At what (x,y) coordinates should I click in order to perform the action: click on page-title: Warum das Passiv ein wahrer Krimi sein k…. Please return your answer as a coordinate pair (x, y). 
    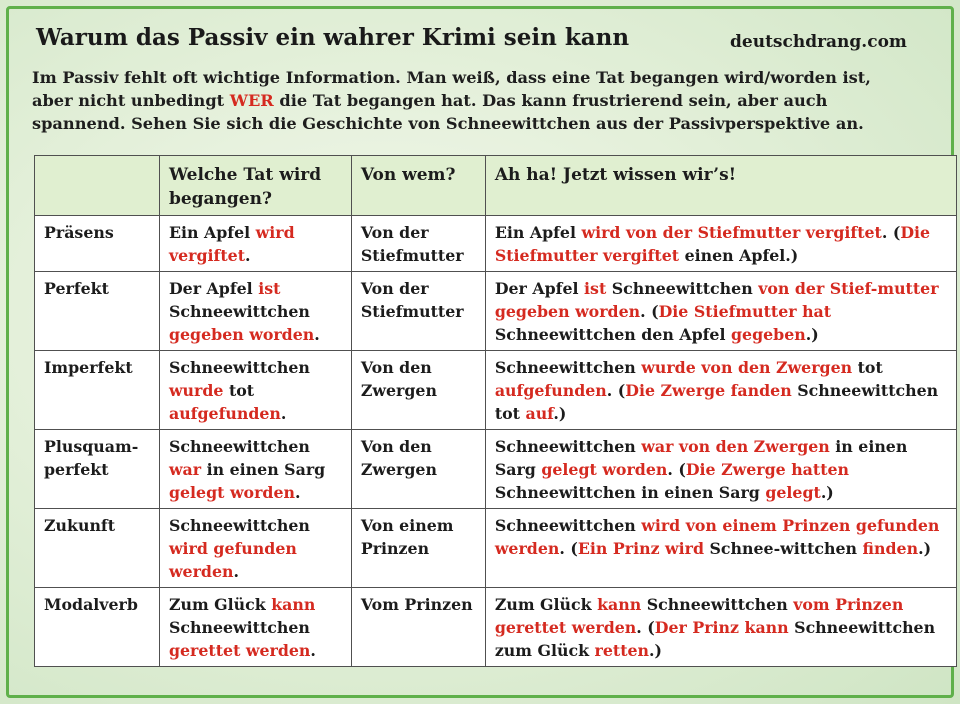
    Looking at the image, I should click on (333, 37).